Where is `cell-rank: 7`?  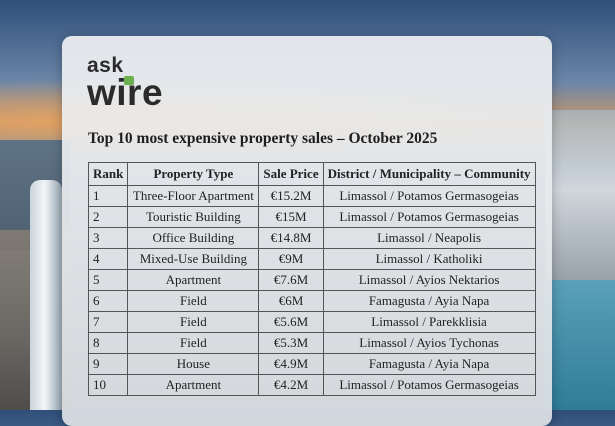
cell-rank: 7 is located at coordinates (108, 322).